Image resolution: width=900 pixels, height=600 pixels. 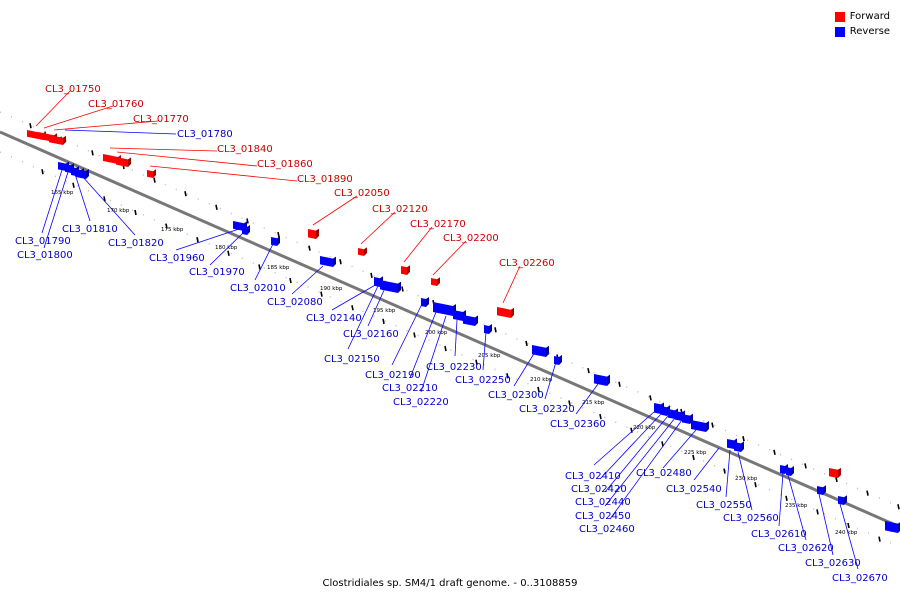 I want to click on tick-label: 165 kbp, so click(x=62, y=193).